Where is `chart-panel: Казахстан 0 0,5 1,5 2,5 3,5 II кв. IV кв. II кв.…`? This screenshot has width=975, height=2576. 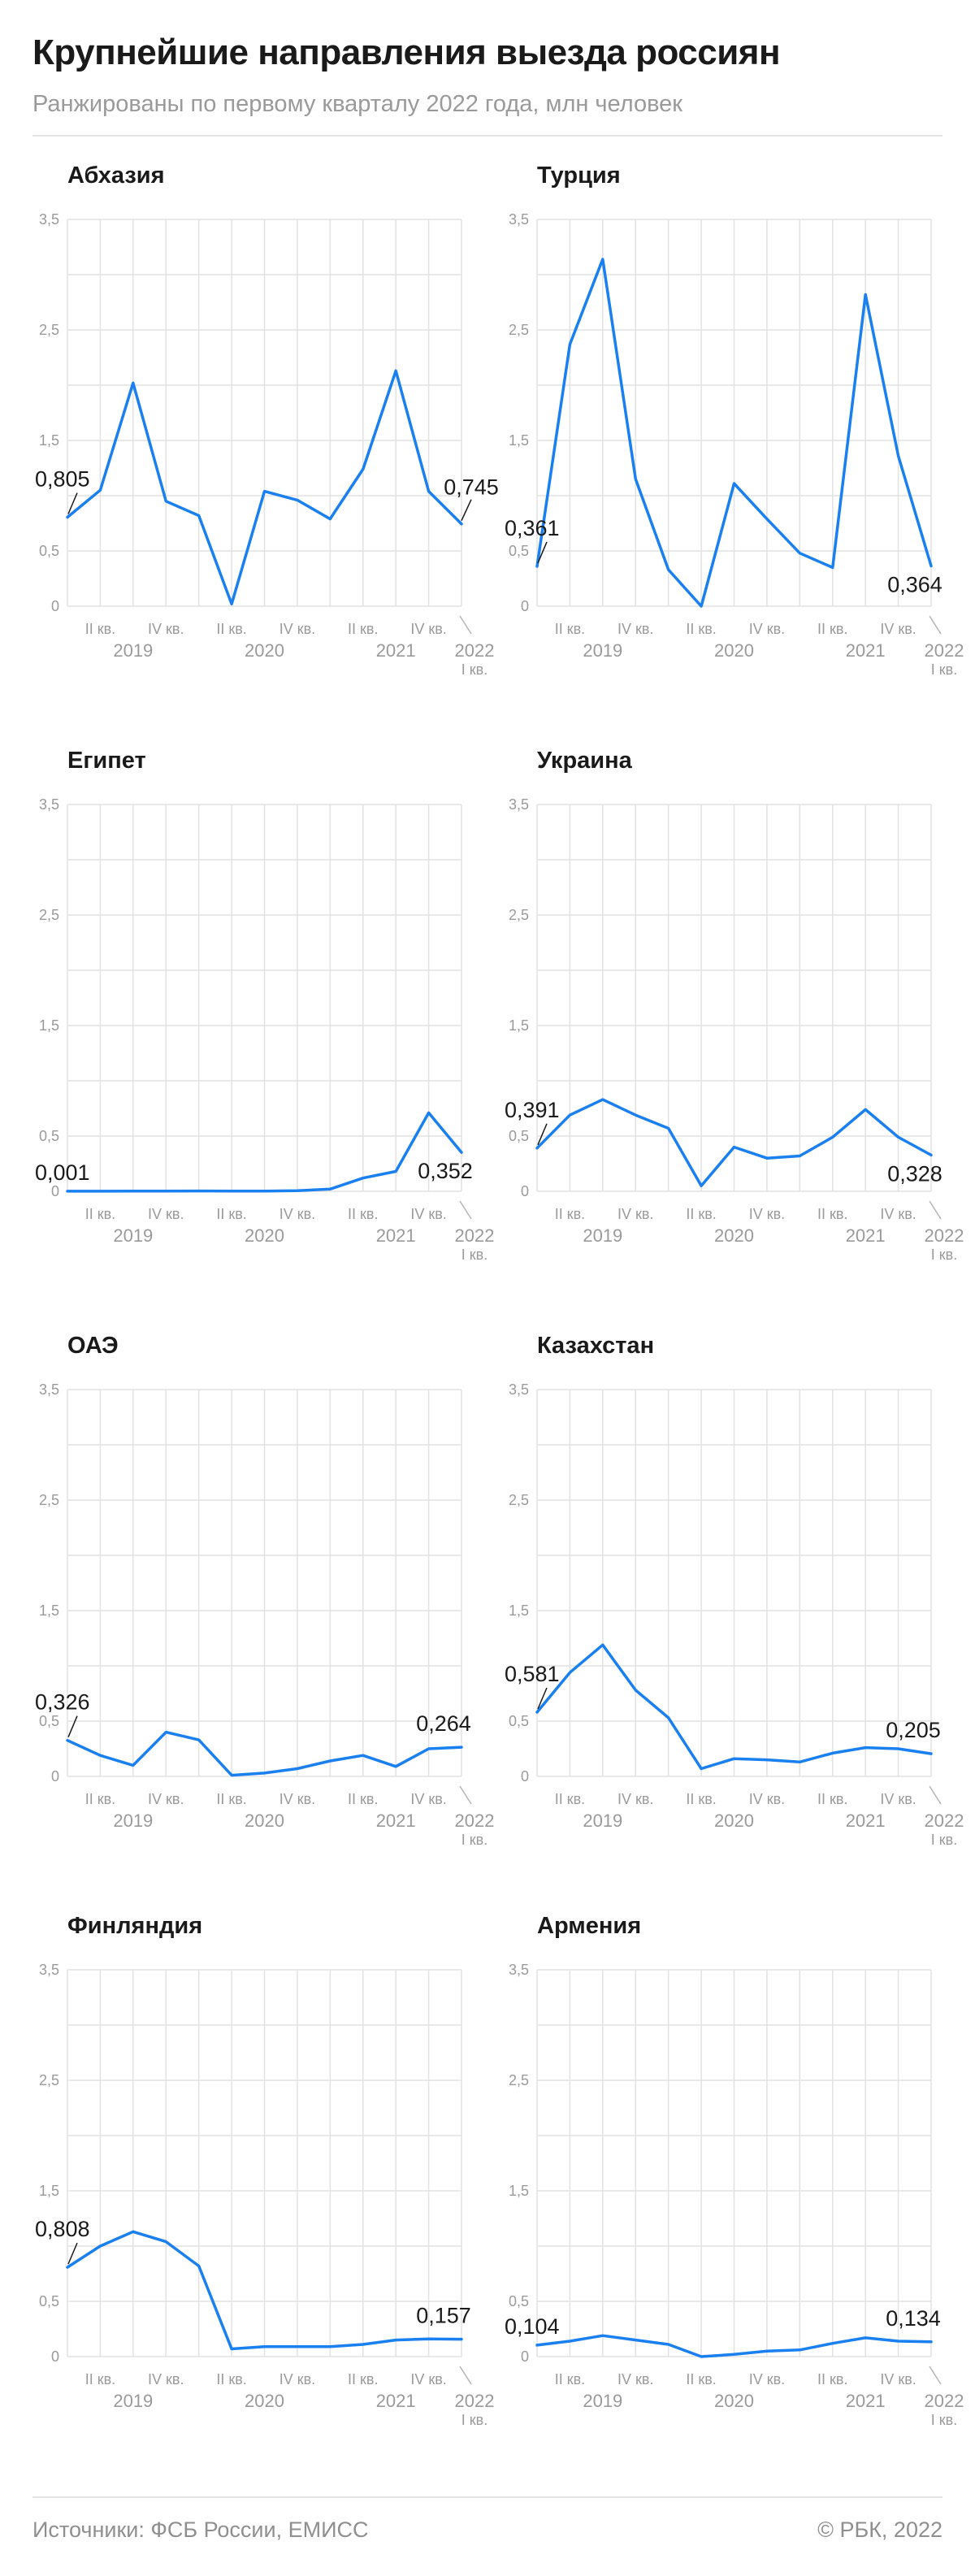
chart-panel: Казахстан 0 0,5 1,5 2,5 3,5 II кв. IV кв. II кв.… is located at coordinates (733, 1599).